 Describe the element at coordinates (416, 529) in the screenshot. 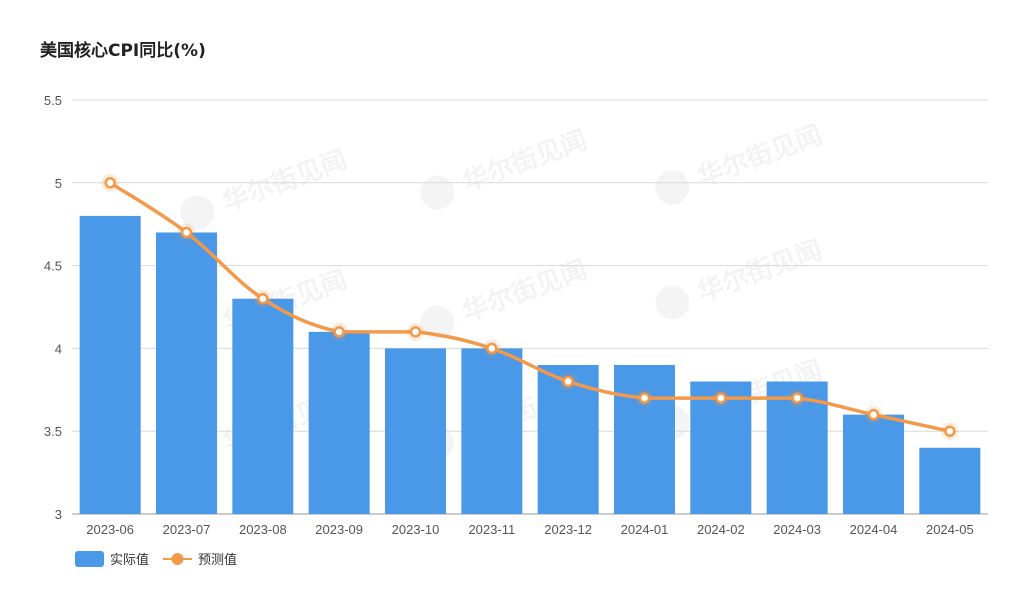

I see `x-tick-label: 2023-10` at that location.